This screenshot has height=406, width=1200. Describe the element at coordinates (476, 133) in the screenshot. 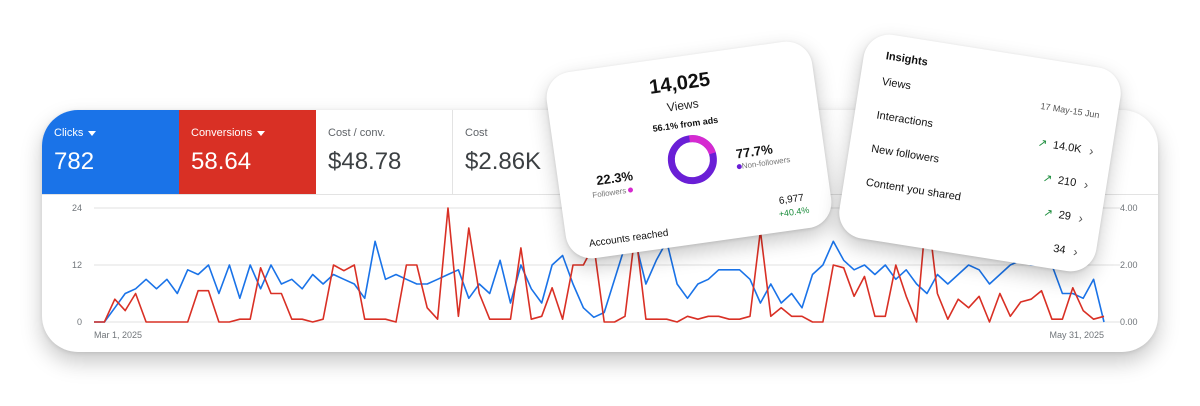

I see `metric-label: Cost` at that location.